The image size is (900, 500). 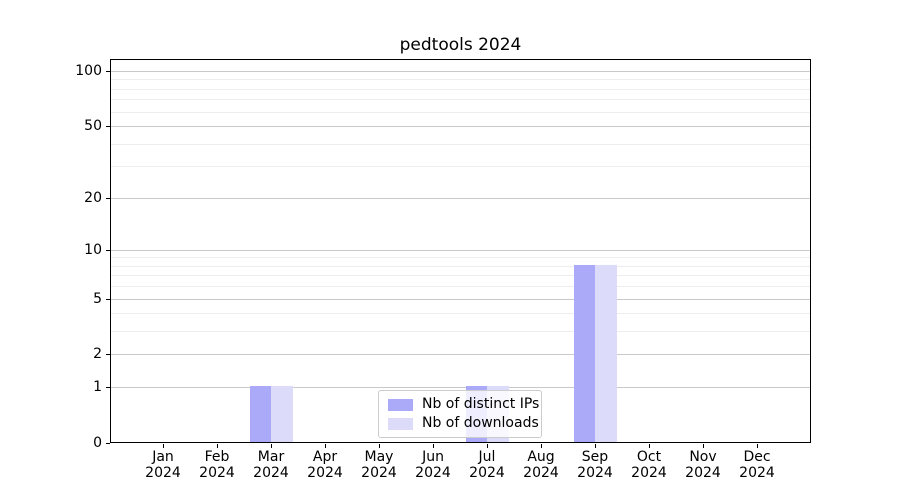 What do you see at coordinates (703, 465) in the screenshot?
I see `x-tick-label: Nov 2024` at bounding box center [703, 465].